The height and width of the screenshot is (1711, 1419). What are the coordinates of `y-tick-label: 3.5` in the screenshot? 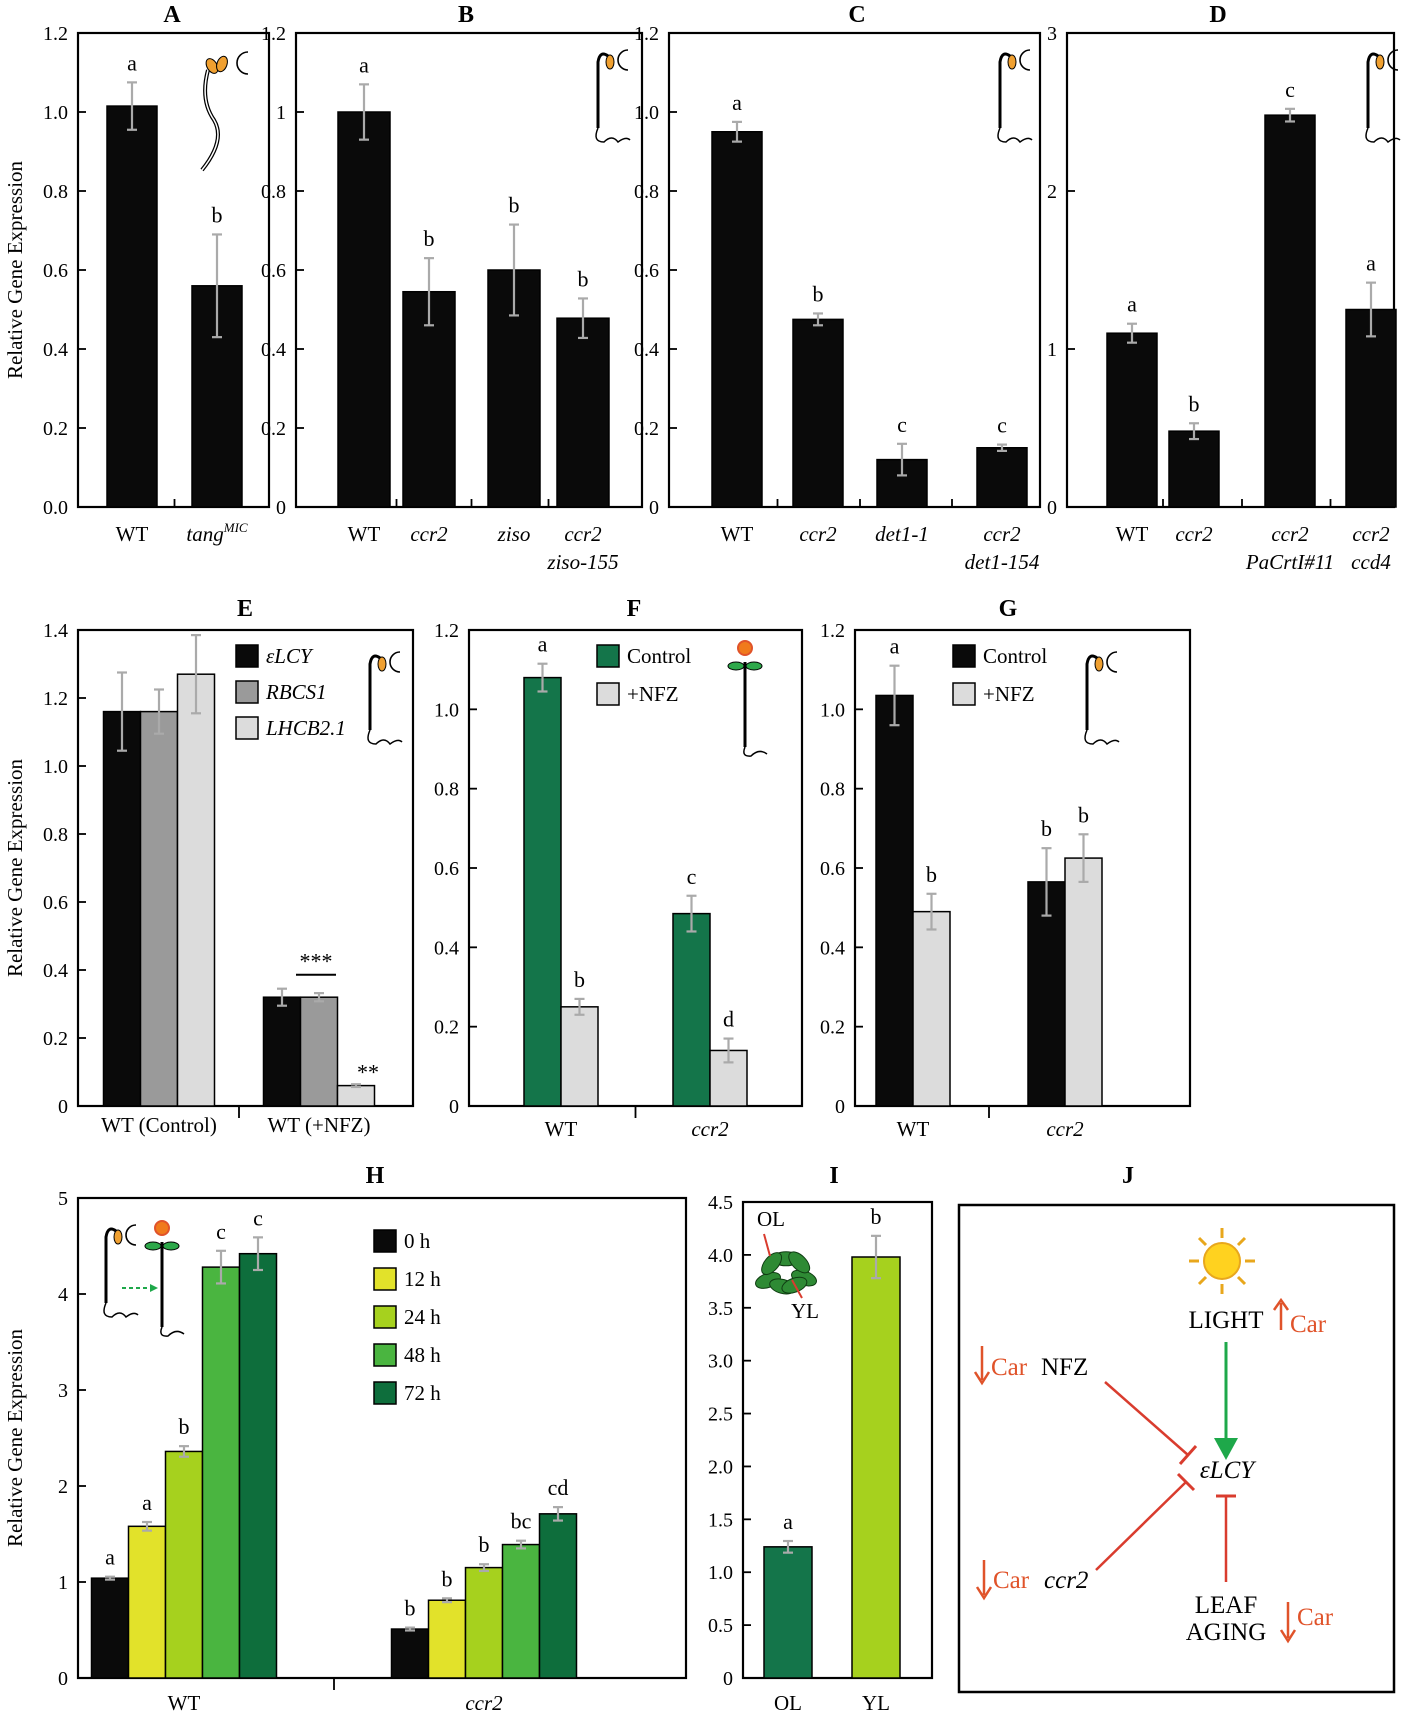 It's located at (720, 1309).